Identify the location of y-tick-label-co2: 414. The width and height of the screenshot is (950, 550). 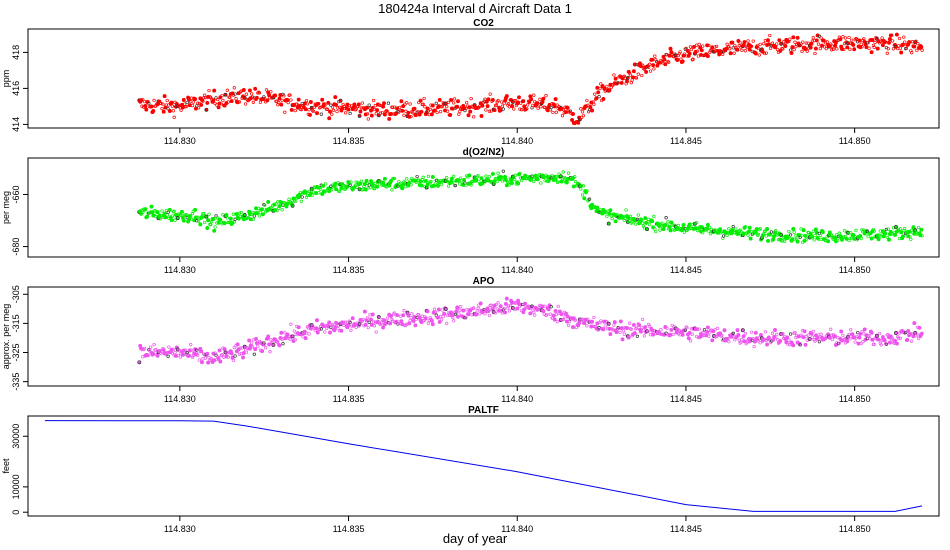
(16, 124).